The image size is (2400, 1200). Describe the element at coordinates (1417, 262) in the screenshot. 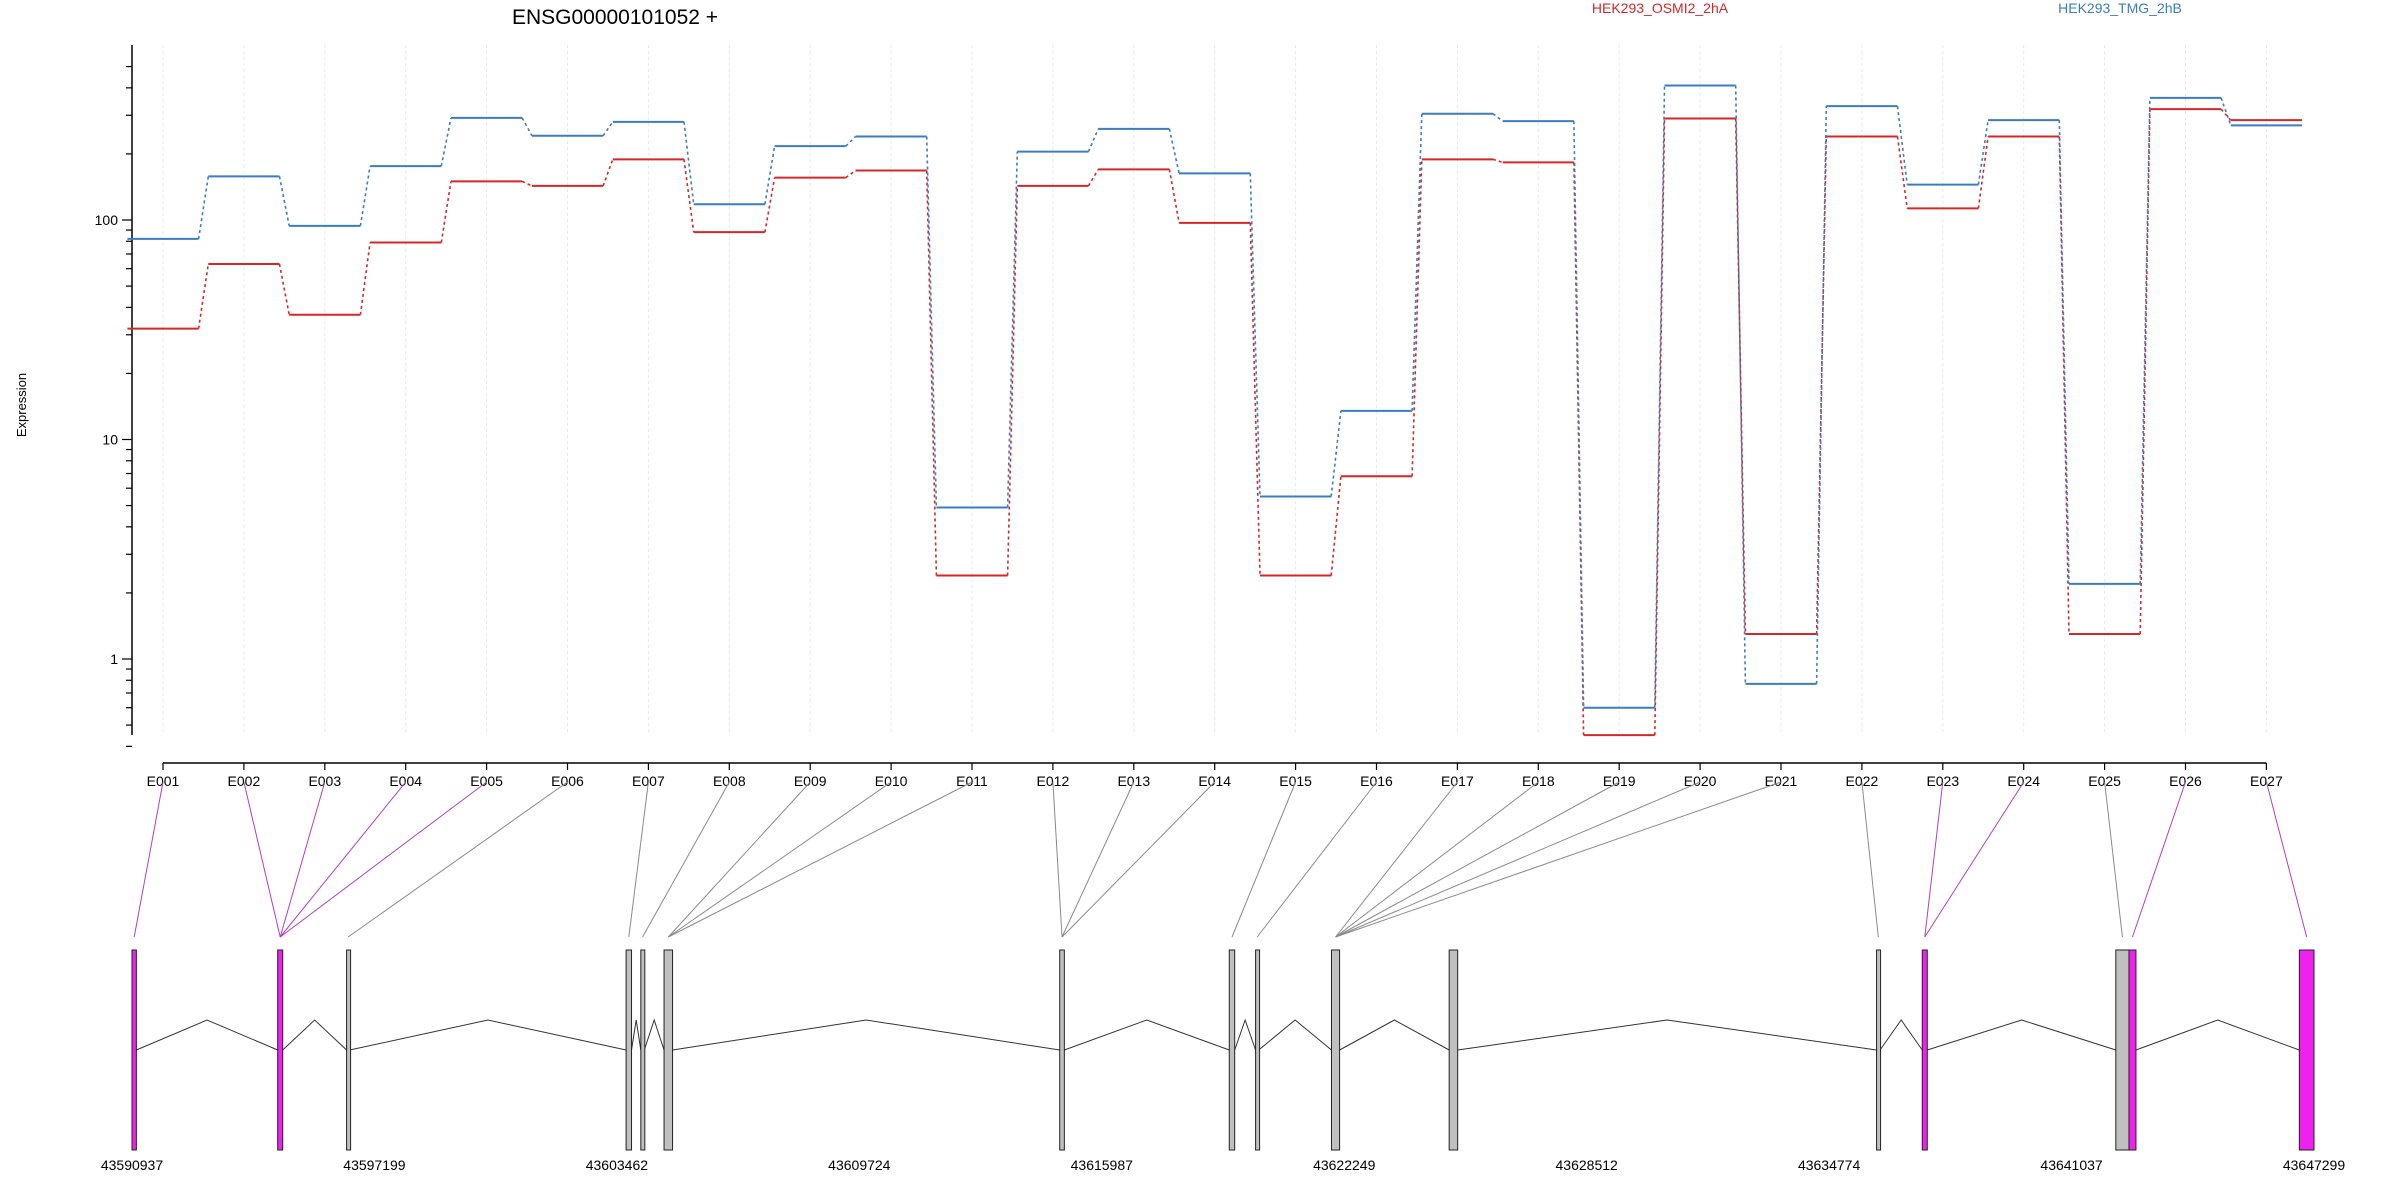

I see `series-2-transition-E016` at that location.